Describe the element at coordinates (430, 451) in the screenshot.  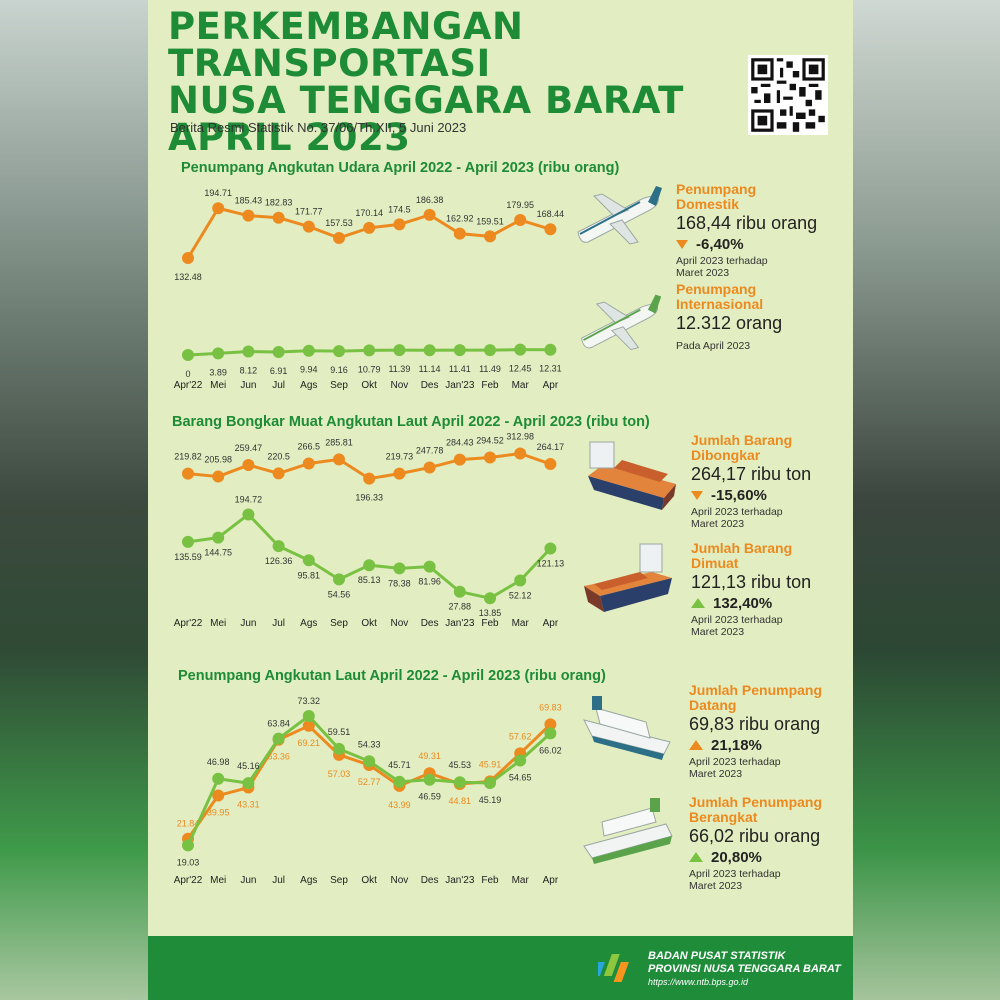
I see `data-label: 247.78` at that location.